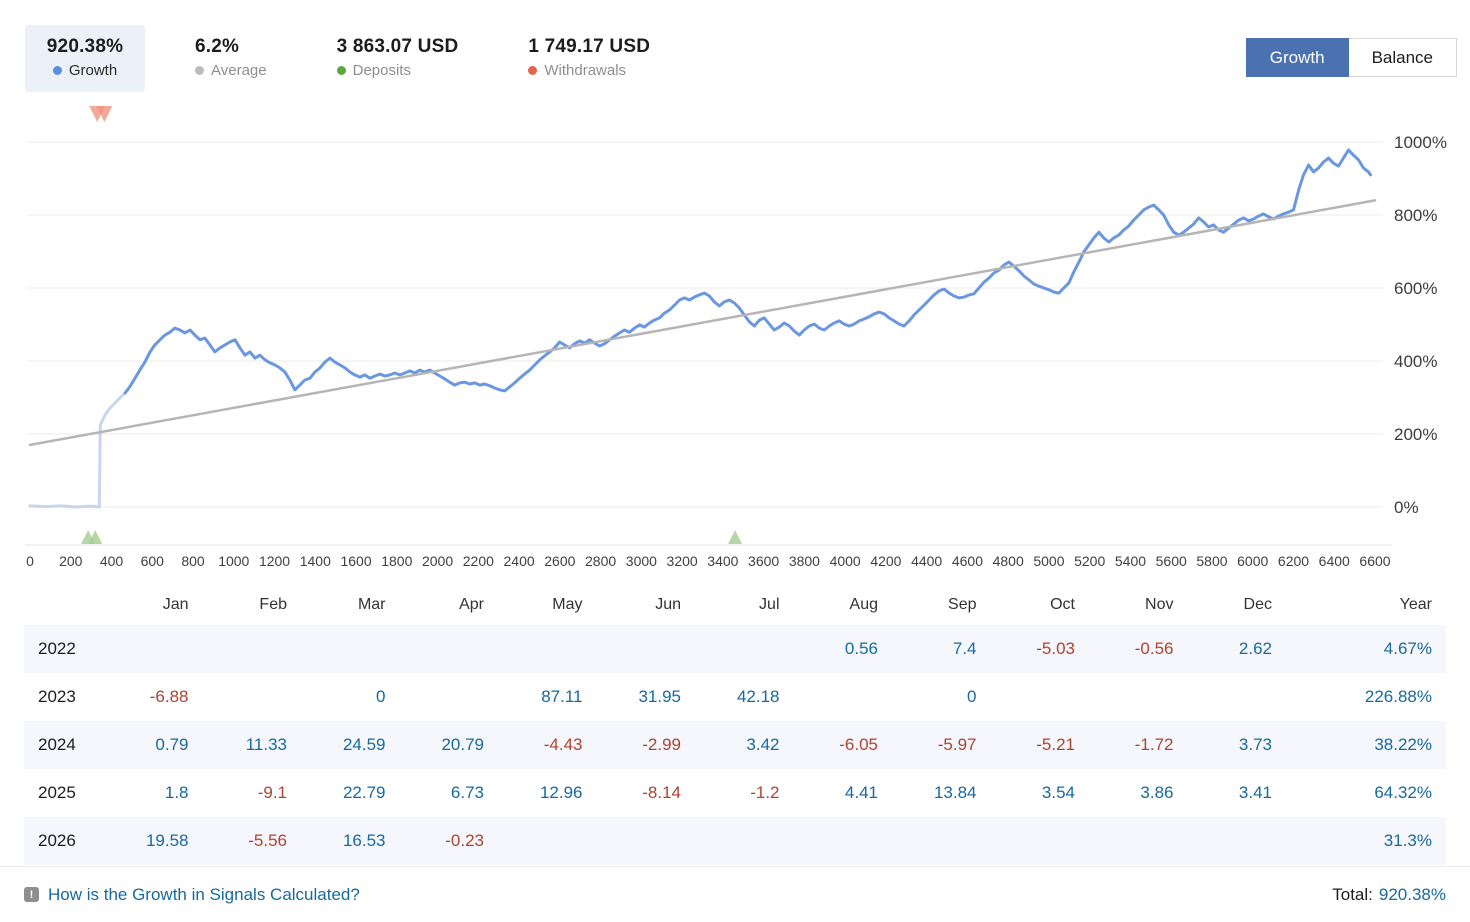 The image size is (1470, 922). I want to click on growth-dot-icon, so click(57, 70).